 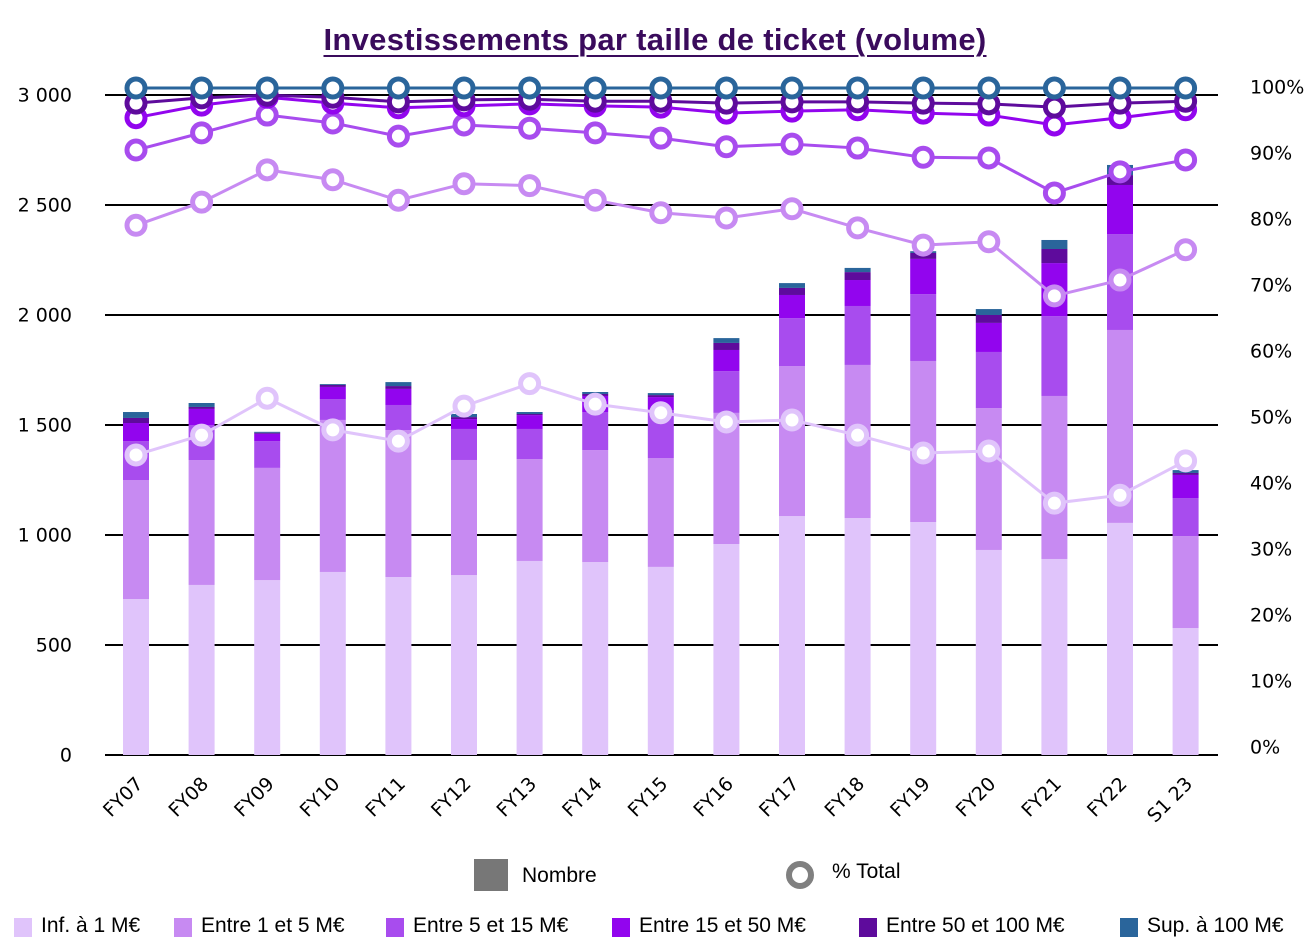 What do you see at coordinates (800, 875) in the screenshot?
I see `legend-ring-icon` at bounding box center [800, 875].